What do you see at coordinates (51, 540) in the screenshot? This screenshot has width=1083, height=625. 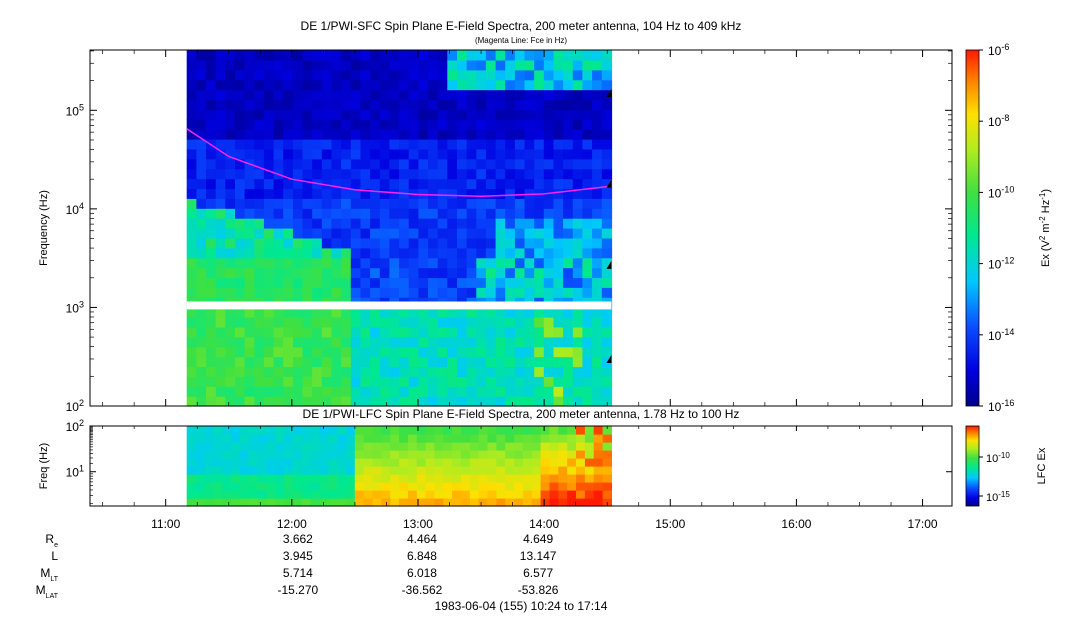 I see `ephemeris-row-label: Re` at bounding box center [51, 540].